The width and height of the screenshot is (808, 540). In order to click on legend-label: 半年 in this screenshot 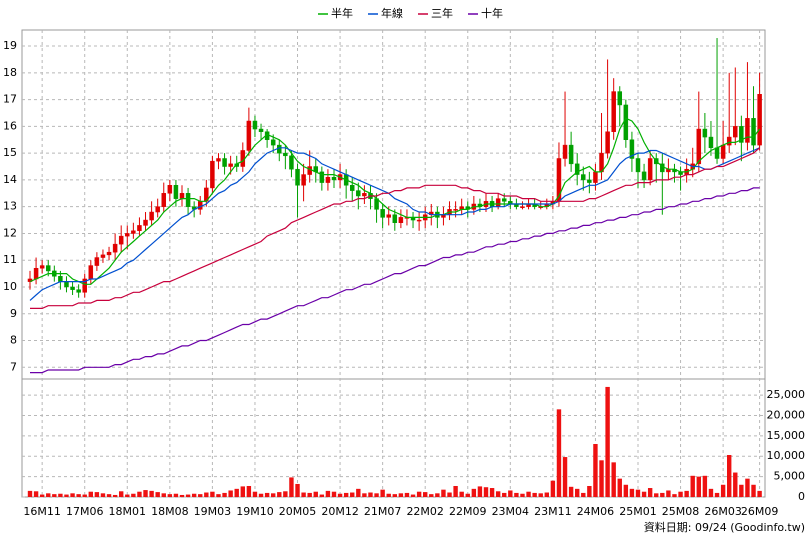, I will do `click(342, 13)`.